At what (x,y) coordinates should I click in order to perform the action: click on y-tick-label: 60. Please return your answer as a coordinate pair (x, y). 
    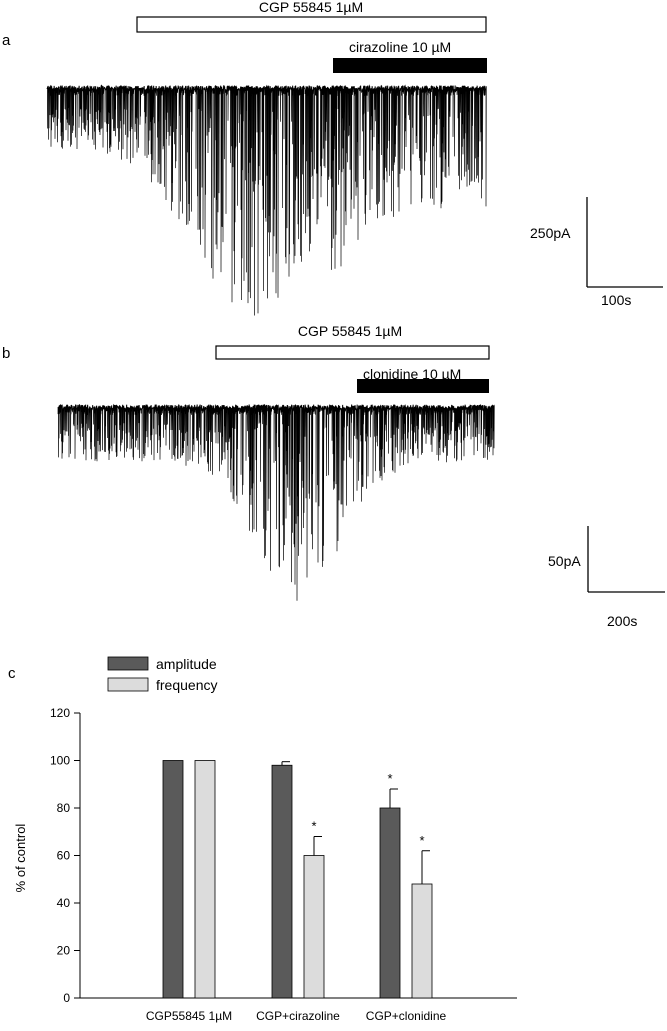
    Looking at the image, I should click on (64, 856).